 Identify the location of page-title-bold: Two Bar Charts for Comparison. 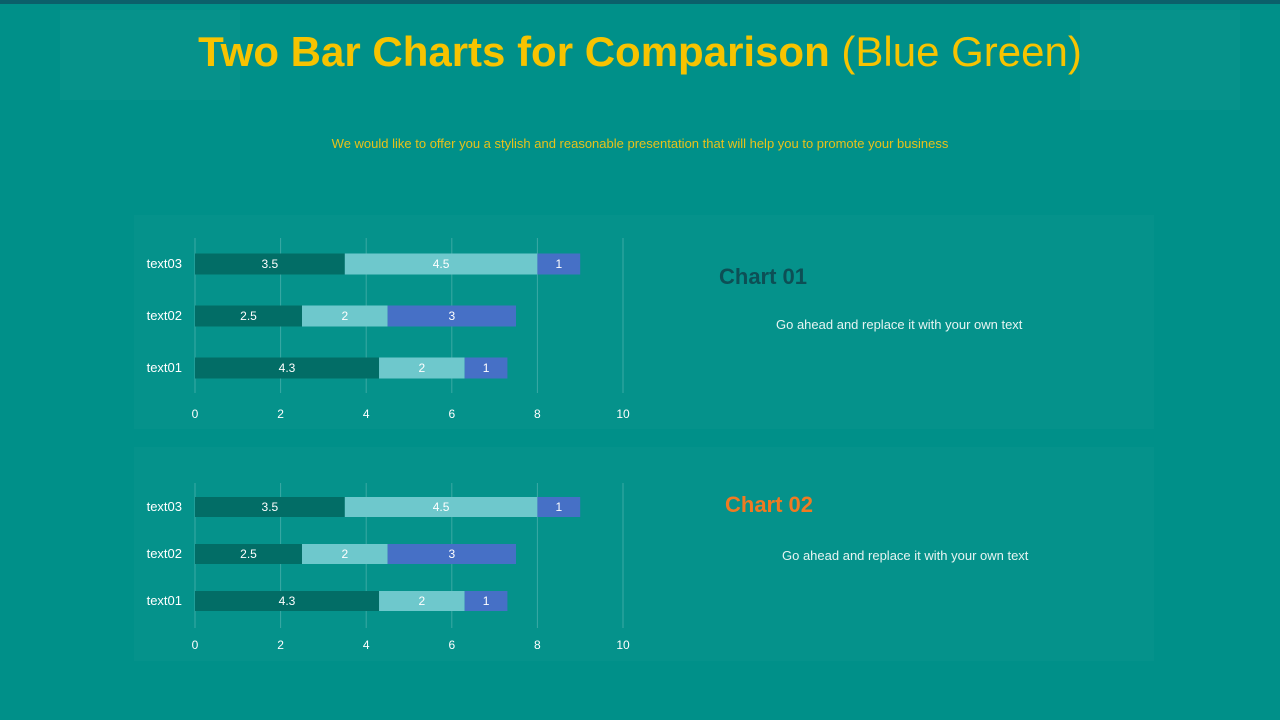
(514, 51).